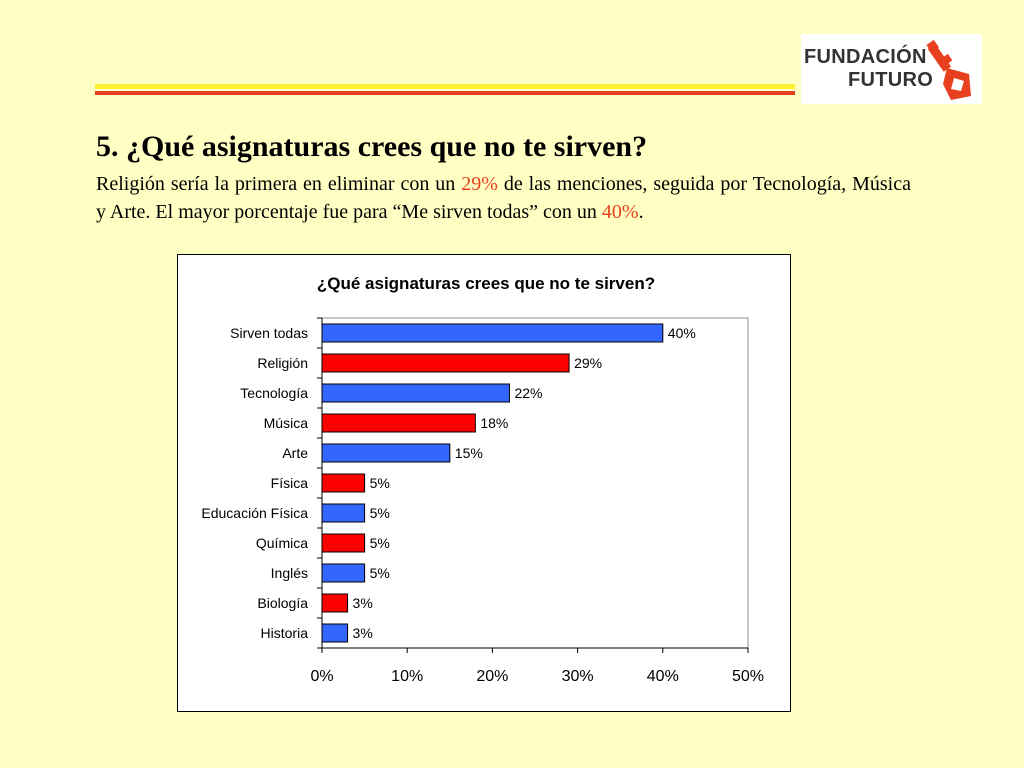  Describe the element at coordinates (295, 453) in the screenshot. I see `category-label-4: Arte` at that location.